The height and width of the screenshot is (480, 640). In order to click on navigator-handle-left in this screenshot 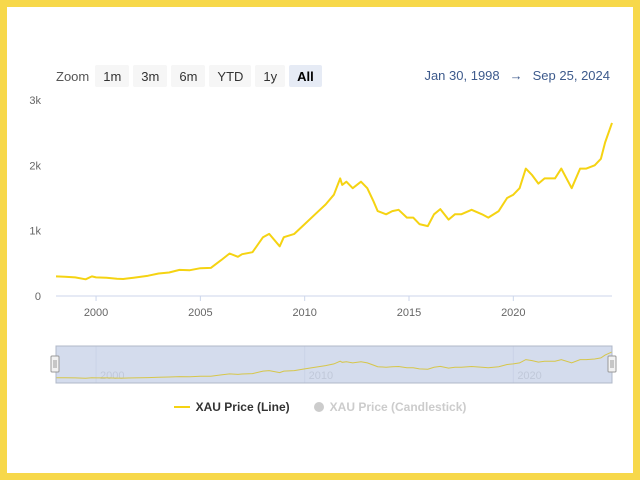, I will do `click(55, 364)`.